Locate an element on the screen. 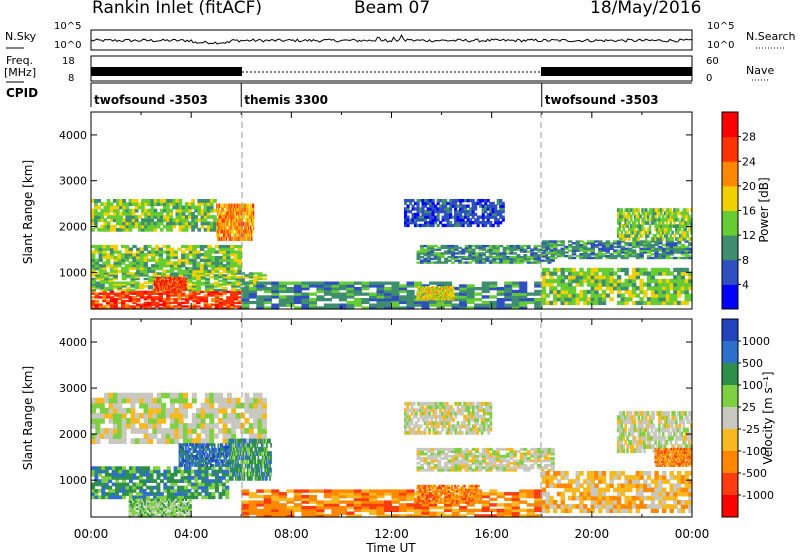  colorbar-tick-label: 4 is located at coordinates (745, 284).